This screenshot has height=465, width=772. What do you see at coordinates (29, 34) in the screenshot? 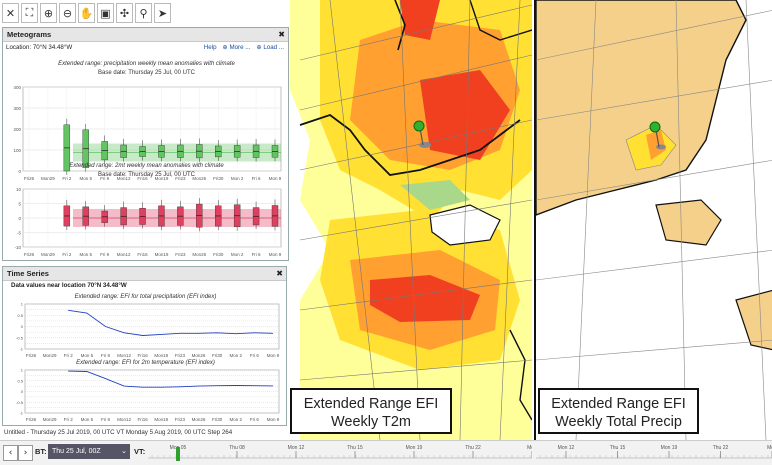
I see `meteograms-title: Meteograms` at bounding box center [29, 34].